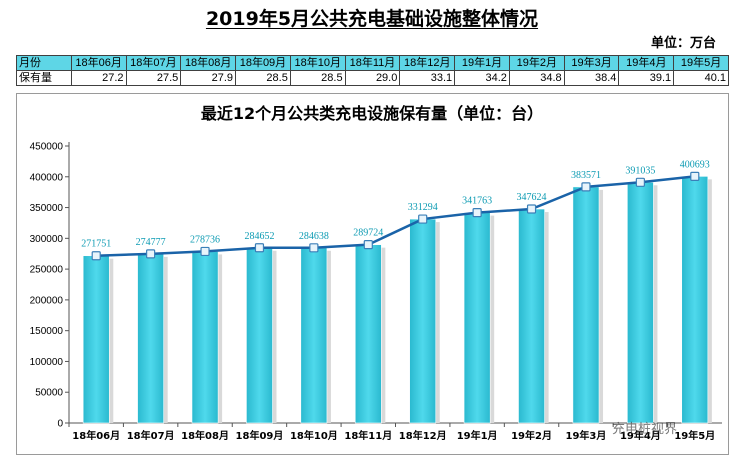 The width and height of the screenshot is (744, 461). What do you see at coordinates (317, 63) in the screenshot?
I see `month-cell: 18年10月` at bounding box center [317, 63].